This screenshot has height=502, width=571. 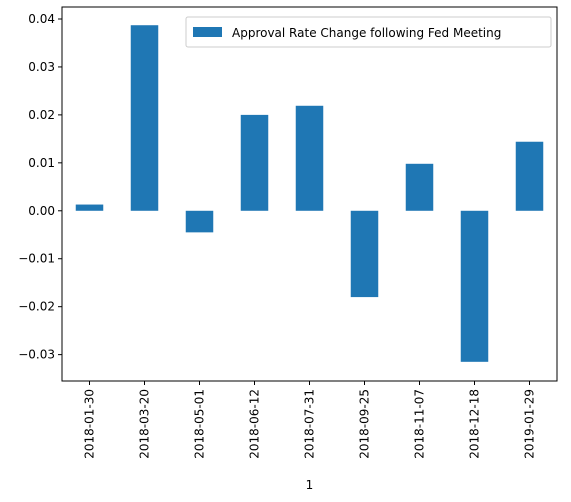 What do you see at coordinates (365, 424) in the screenshot?
I see `x-tick-label: 2018-09-25` at bounding box center [365, 424].